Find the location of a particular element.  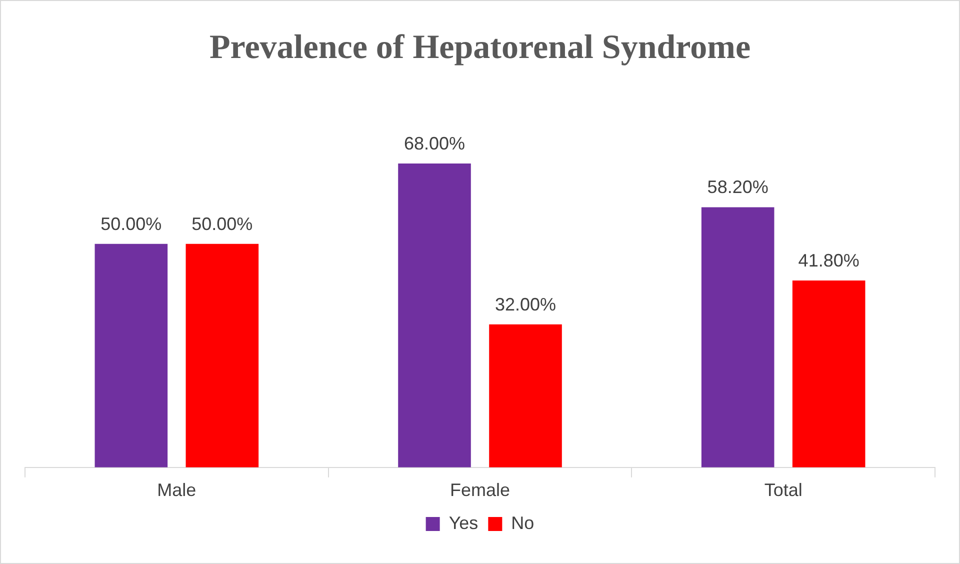

legend-label: No is located at coordinates (522, 522).